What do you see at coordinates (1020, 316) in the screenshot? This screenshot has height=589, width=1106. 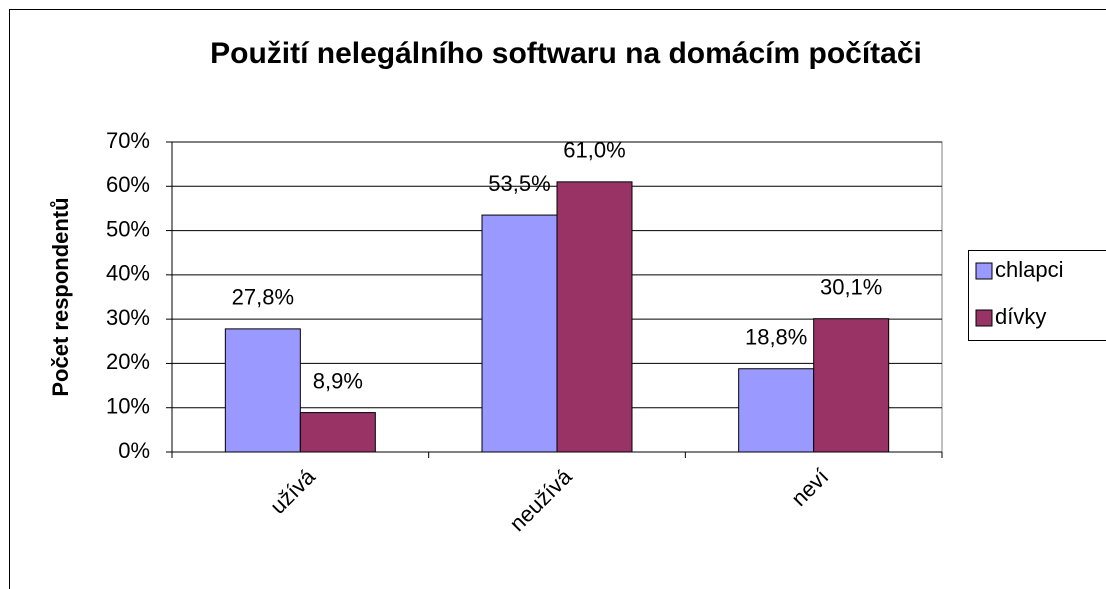 I see `legend-label: dívky` at bounding box center [1020, 316].